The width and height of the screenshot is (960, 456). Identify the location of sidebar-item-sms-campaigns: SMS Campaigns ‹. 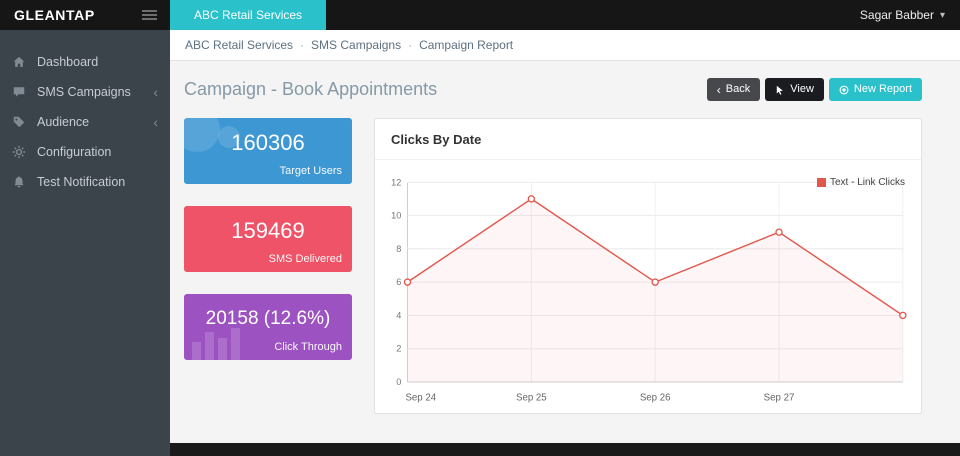
(85, 92).